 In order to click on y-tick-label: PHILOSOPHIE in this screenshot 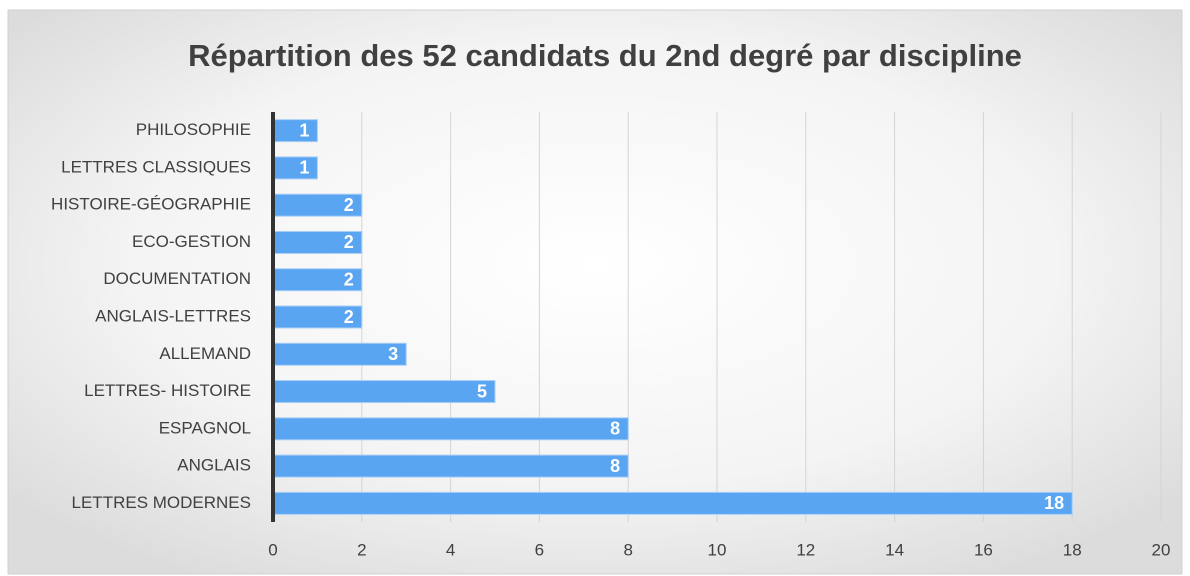, I will do `click(193, 129)`.